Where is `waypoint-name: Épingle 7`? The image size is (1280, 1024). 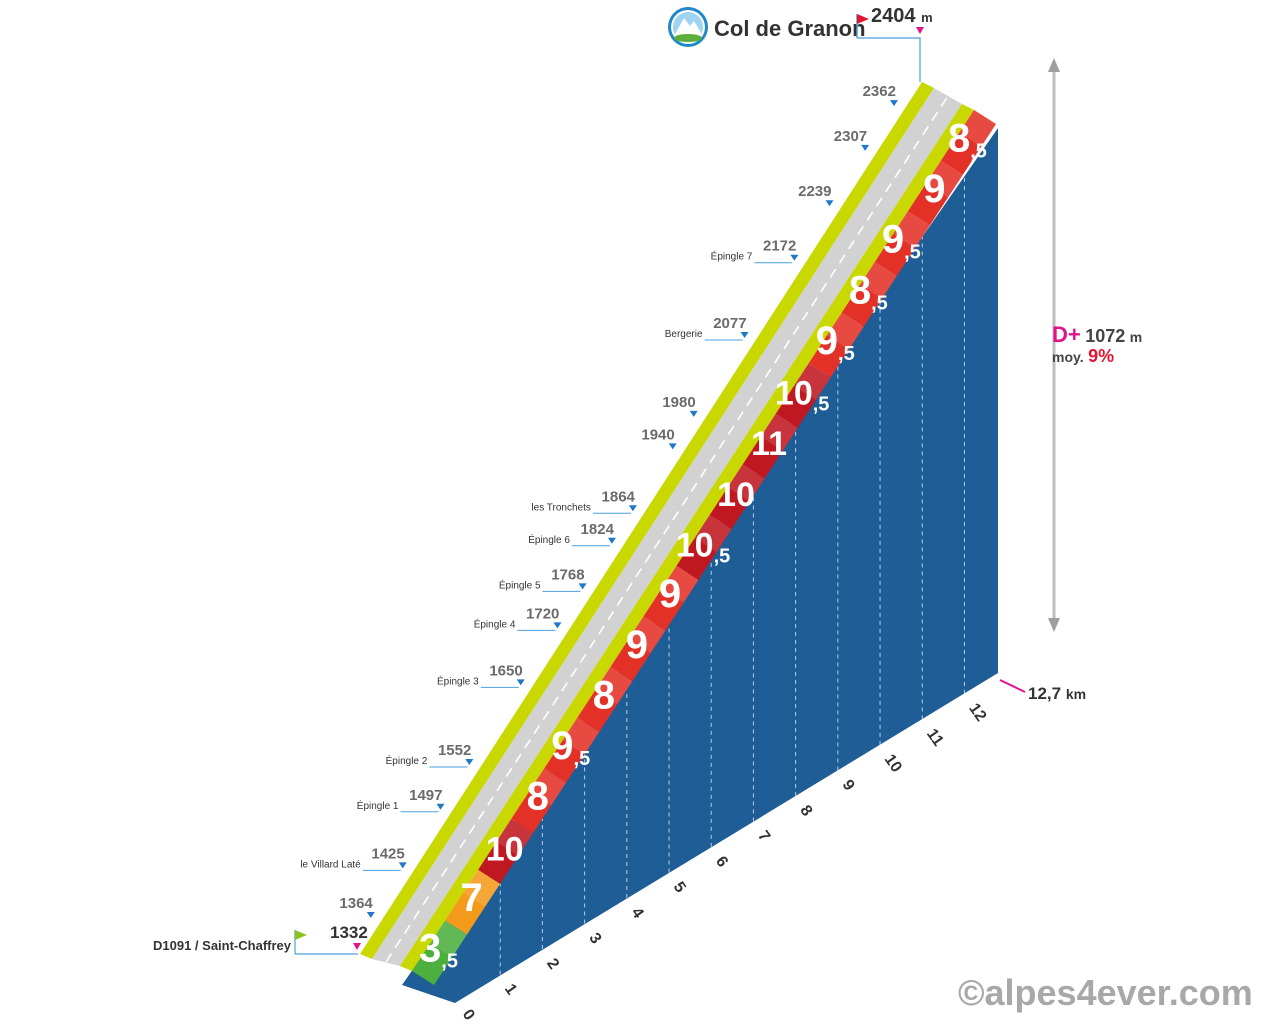 waypoint-name: Épingle 7 is located at coordinates (732, 256).